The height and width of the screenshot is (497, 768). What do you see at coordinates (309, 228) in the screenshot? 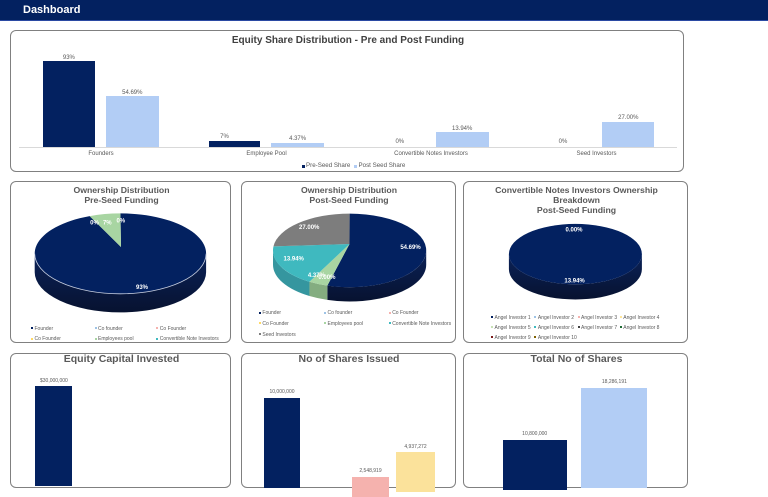
I see `svg-text: 27.00%` at bounding box center [309, 228].